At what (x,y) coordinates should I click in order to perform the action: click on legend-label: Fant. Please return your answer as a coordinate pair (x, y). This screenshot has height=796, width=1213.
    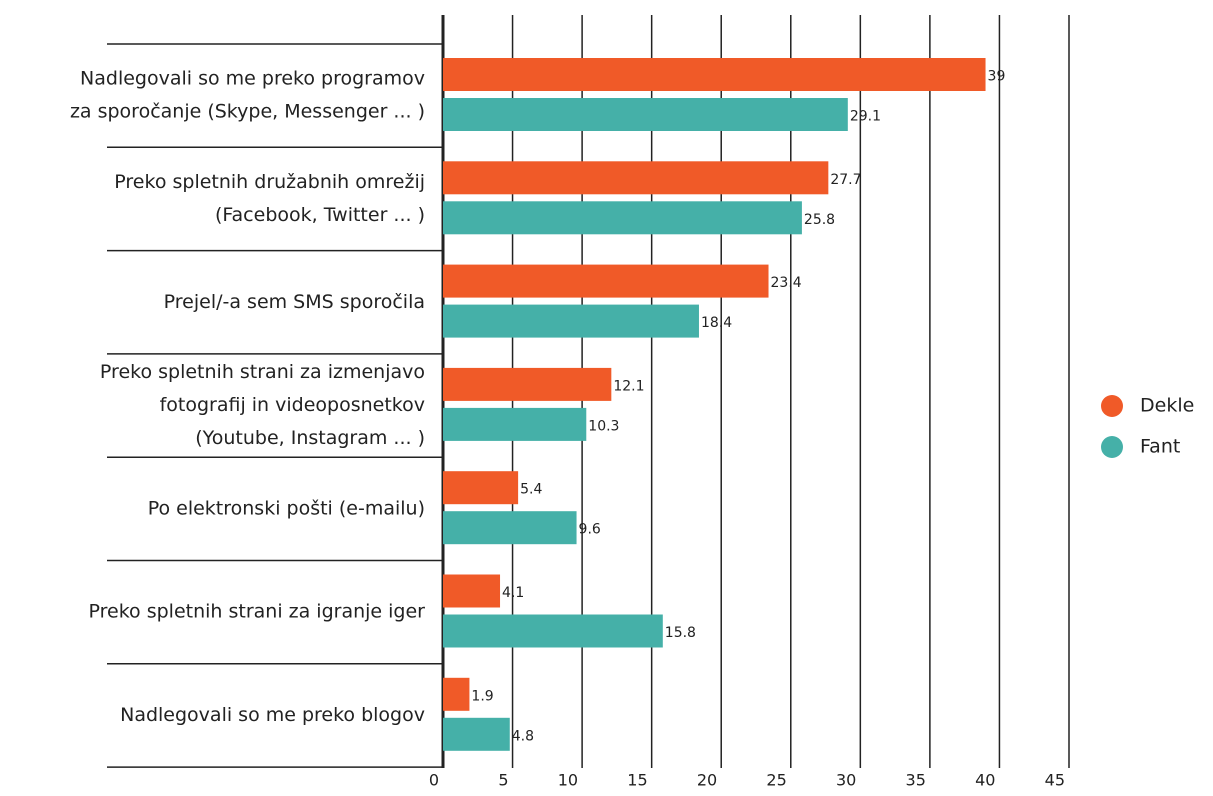
    Looking at the image, I should click on (1160, 447).